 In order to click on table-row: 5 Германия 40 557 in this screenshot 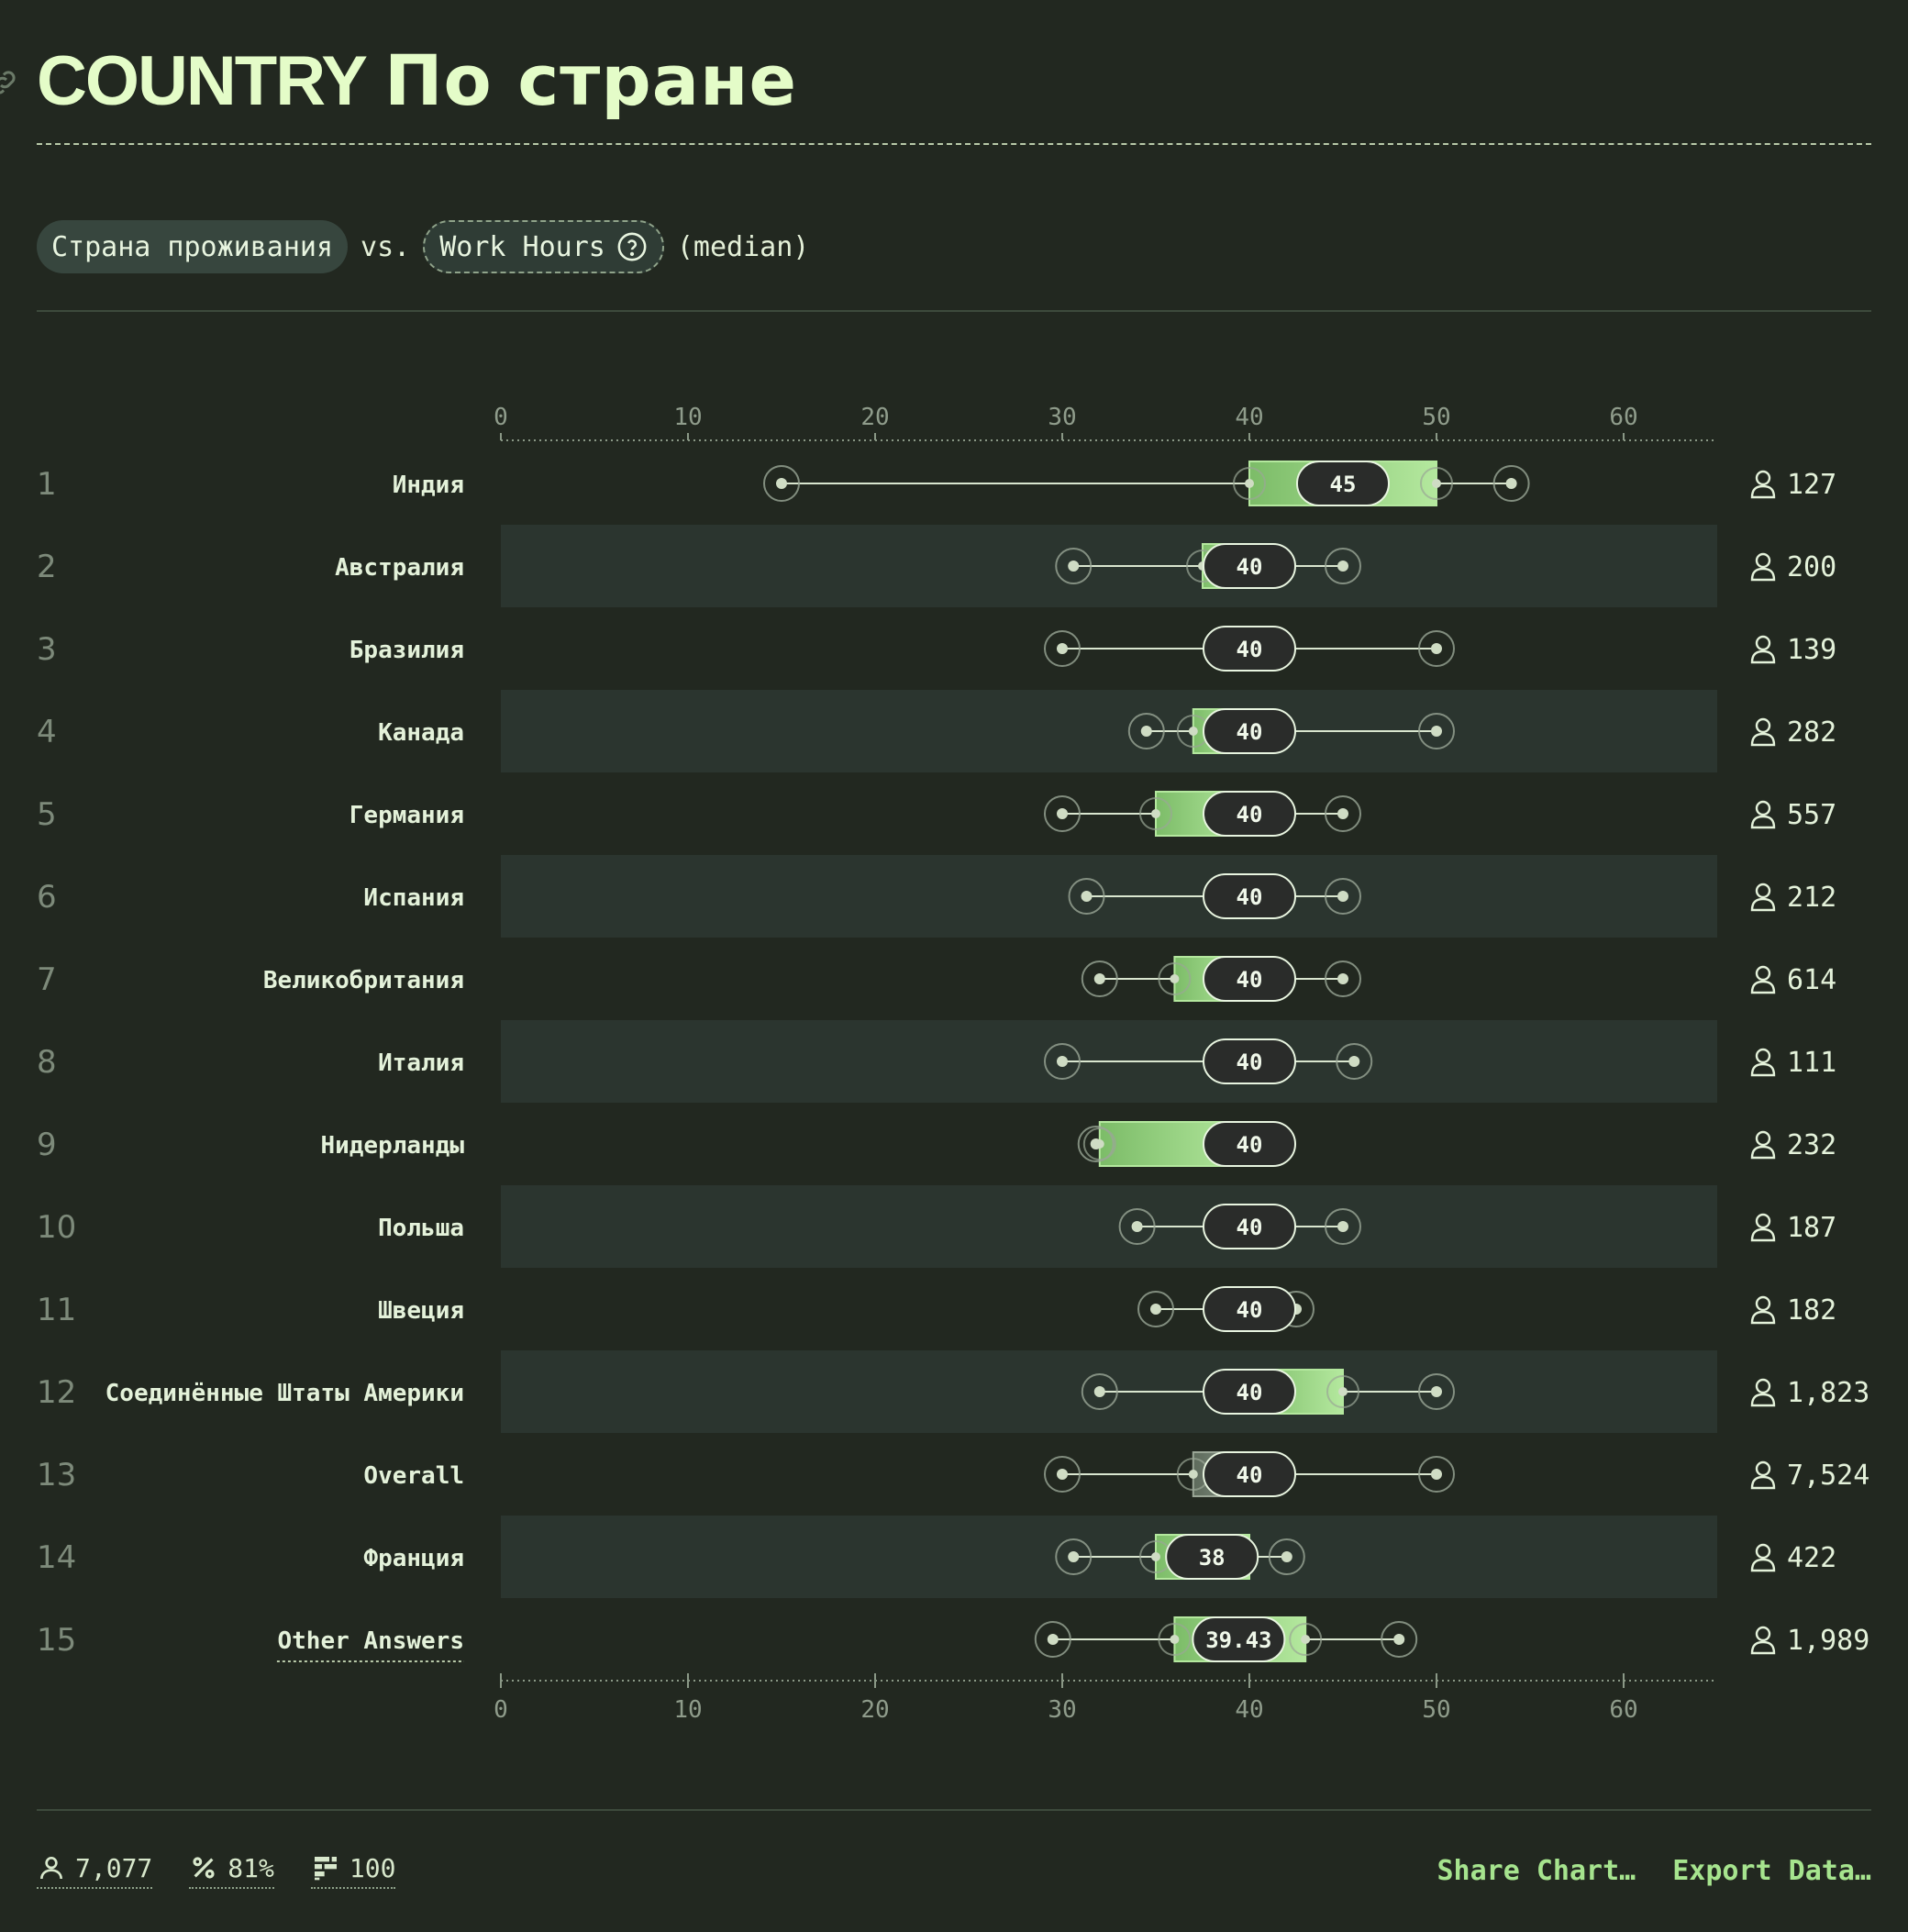, I will do `click(936, 814)`.